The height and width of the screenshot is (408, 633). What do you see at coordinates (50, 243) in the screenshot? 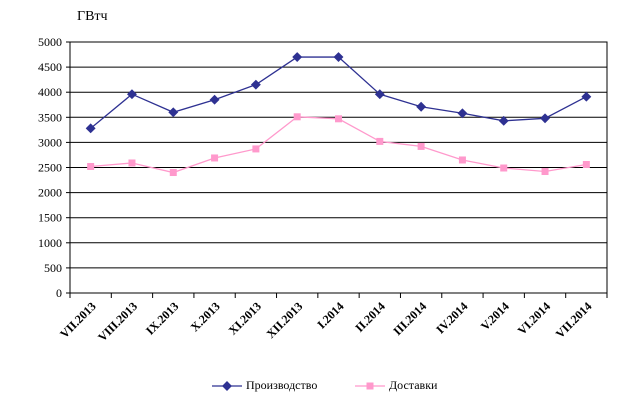
I see `y-tick-label-1000: 1000` at bounding box center [50, 243].